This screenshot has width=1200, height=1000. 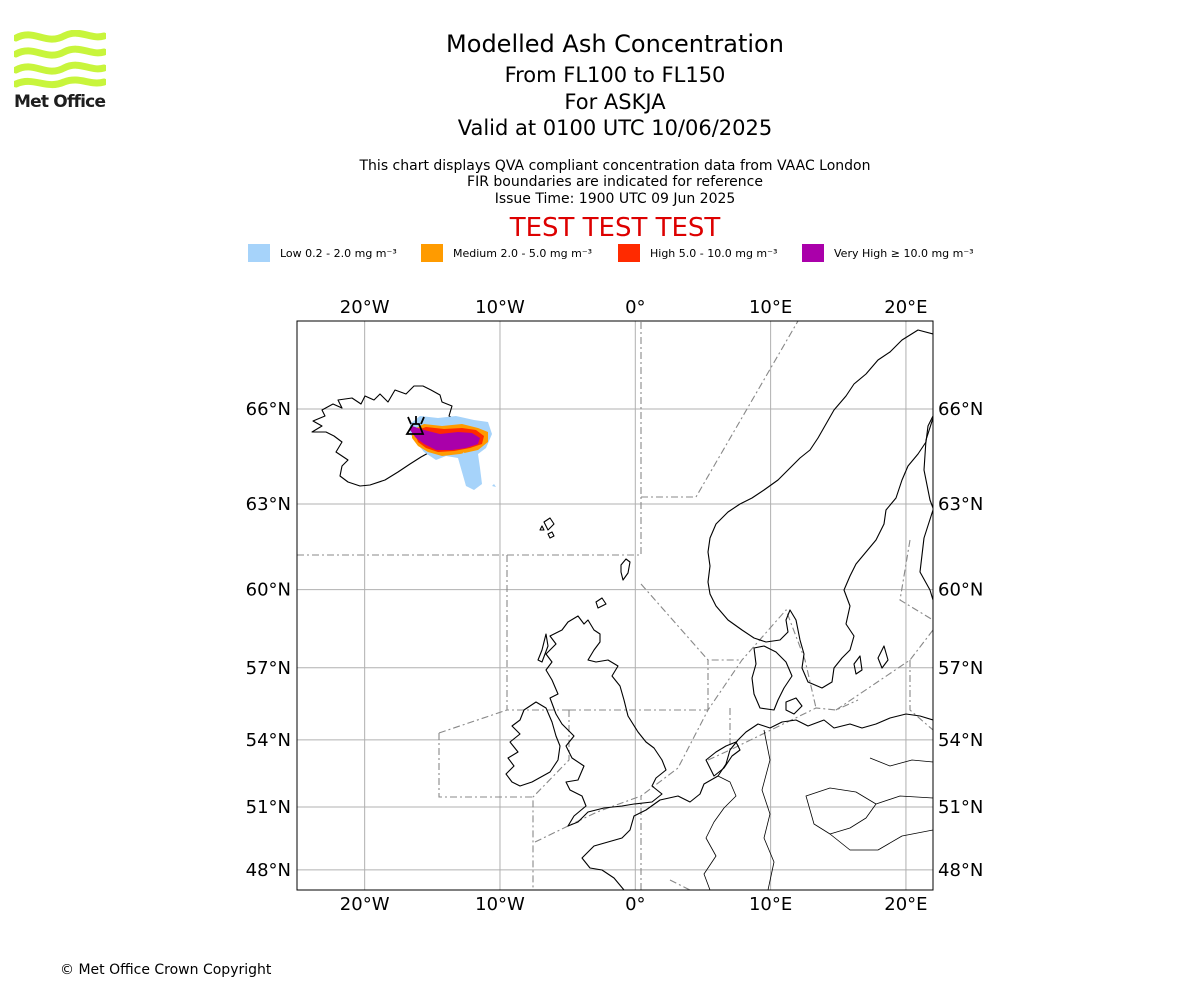 What do you see at coordinates (432, 253) in the screenshot?
I see `legend-swatch-medium` at bounding box center [432, 253].